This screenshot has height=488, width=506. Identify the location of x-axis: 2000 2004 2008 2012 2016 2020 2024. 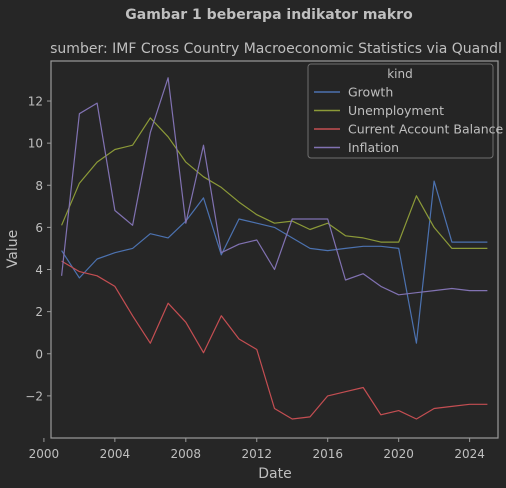
(257, 449).